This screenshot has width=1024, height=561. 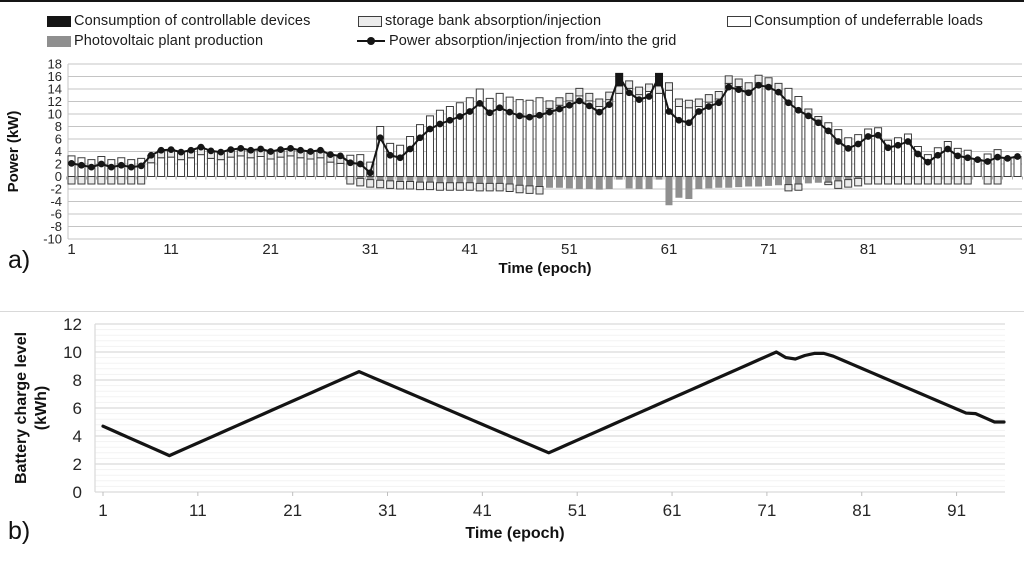 What do you see at coordinates (169, 41) in the screenshot?
I see `legend-label-pv: Photovoltaic plant production` at bounding box center [169, 41].